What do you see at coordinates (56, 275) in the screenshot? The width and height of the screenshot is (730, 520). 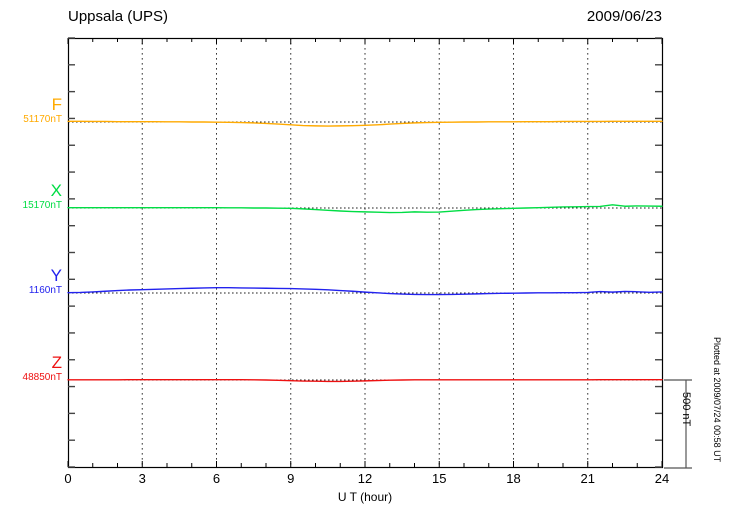 I see `component-symbol-Y: Y` at bounding box center [56, 275].